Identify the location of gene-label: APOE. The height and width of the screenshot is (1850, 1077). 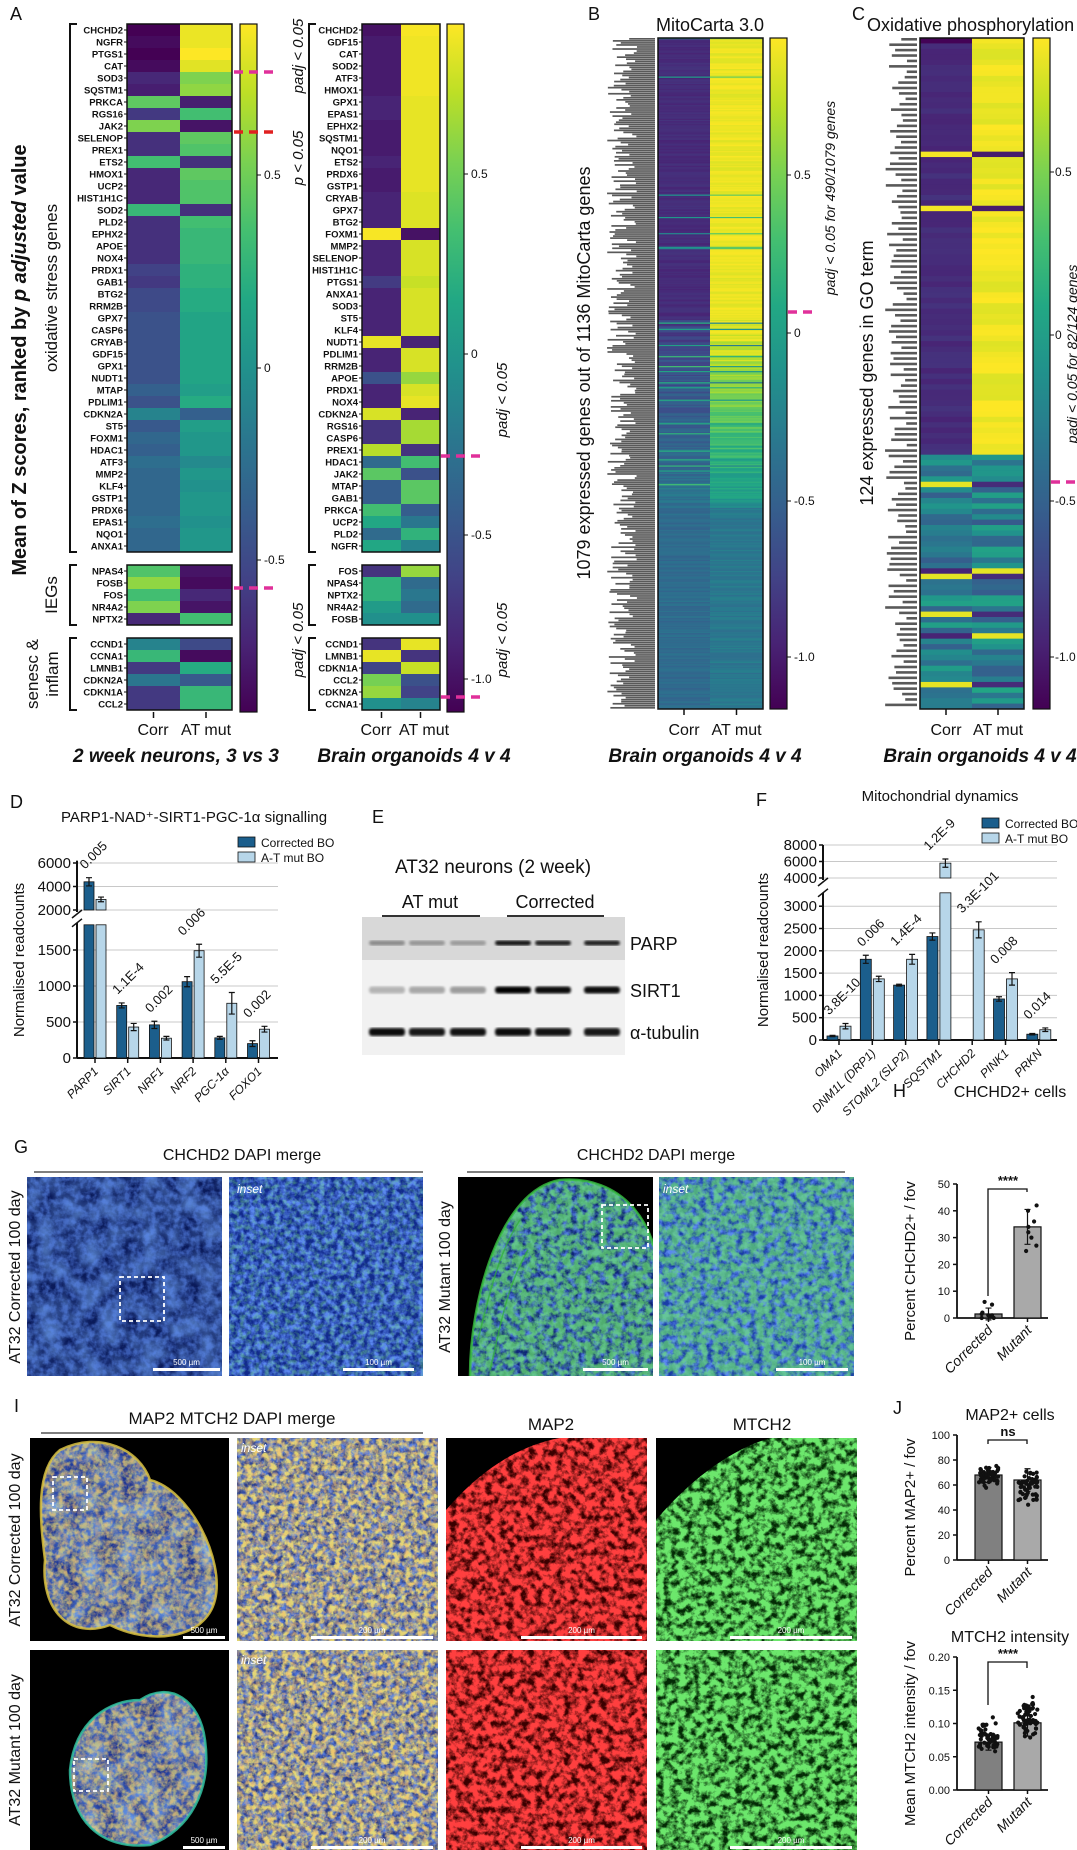
(109, 247).